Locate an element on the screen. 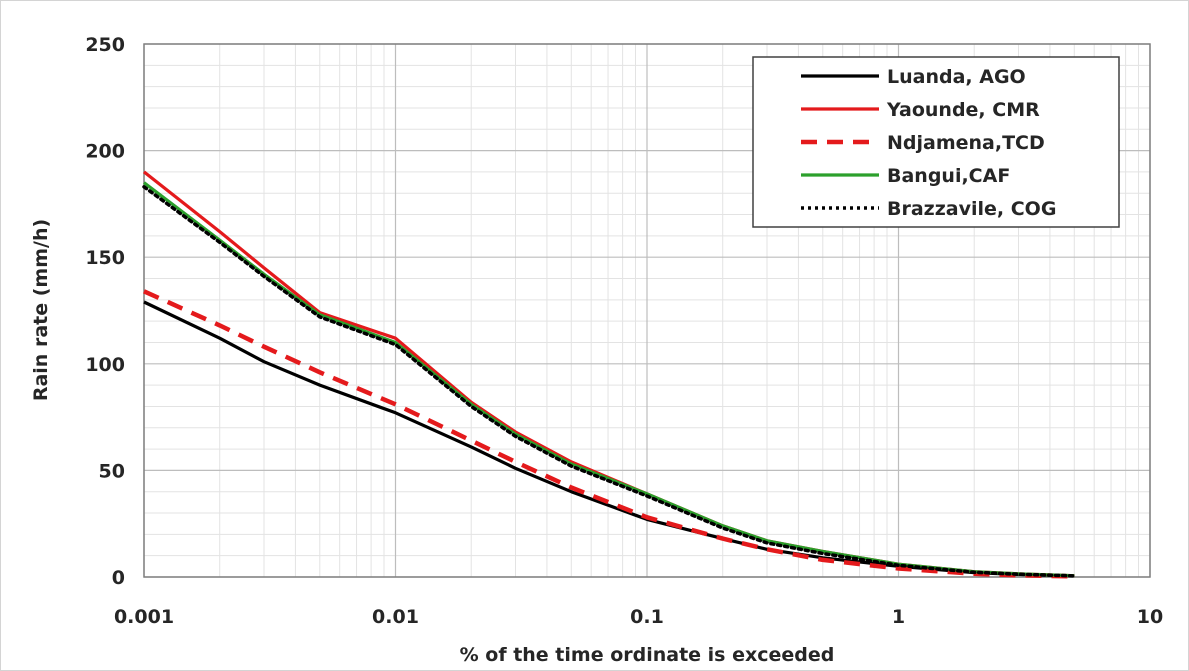 The image size is (1189, 671). legend-label-1: Yaounde, CMR is located at coordinates (963, 110).